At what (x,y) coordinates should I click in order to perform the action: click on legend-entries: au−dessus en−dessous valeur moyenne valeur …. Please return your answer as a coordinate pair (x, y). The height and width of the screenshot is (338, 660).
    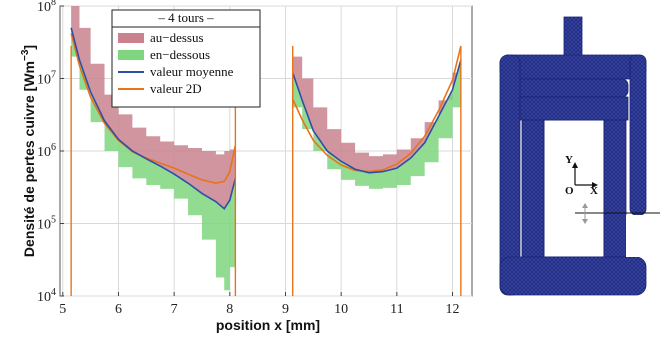
    Looking at the image, I should click on (176, 63).